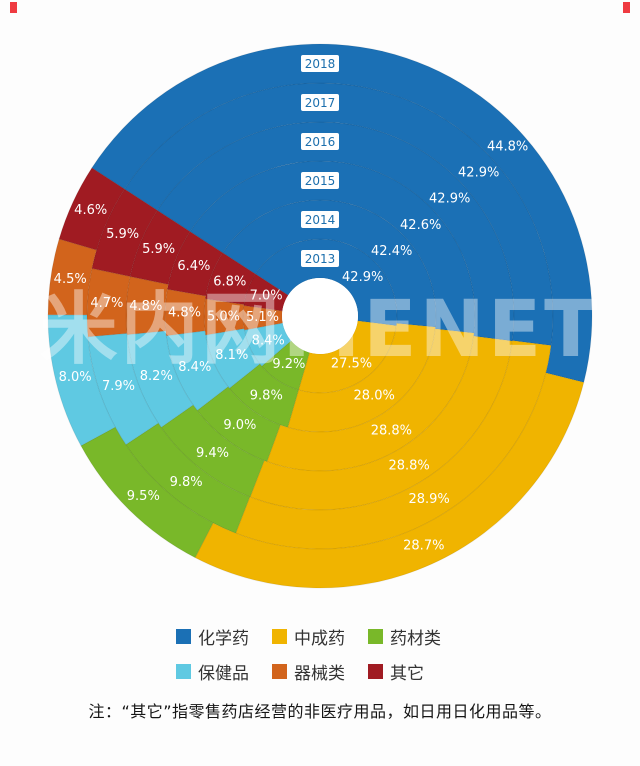 The width and height of the screenshot is (640, 766). I want to click on percent-label: 9.4%, so click(212, 453).